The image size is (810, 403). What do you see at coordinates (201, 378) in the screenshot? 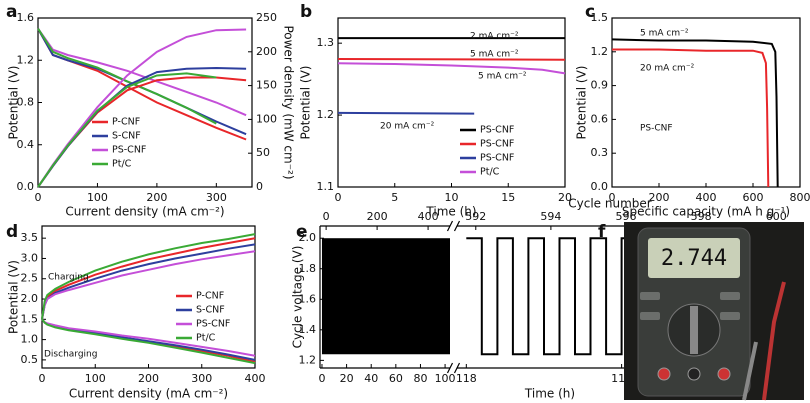
I see `x-tick-label: 300` at bounding box center [201, 378].